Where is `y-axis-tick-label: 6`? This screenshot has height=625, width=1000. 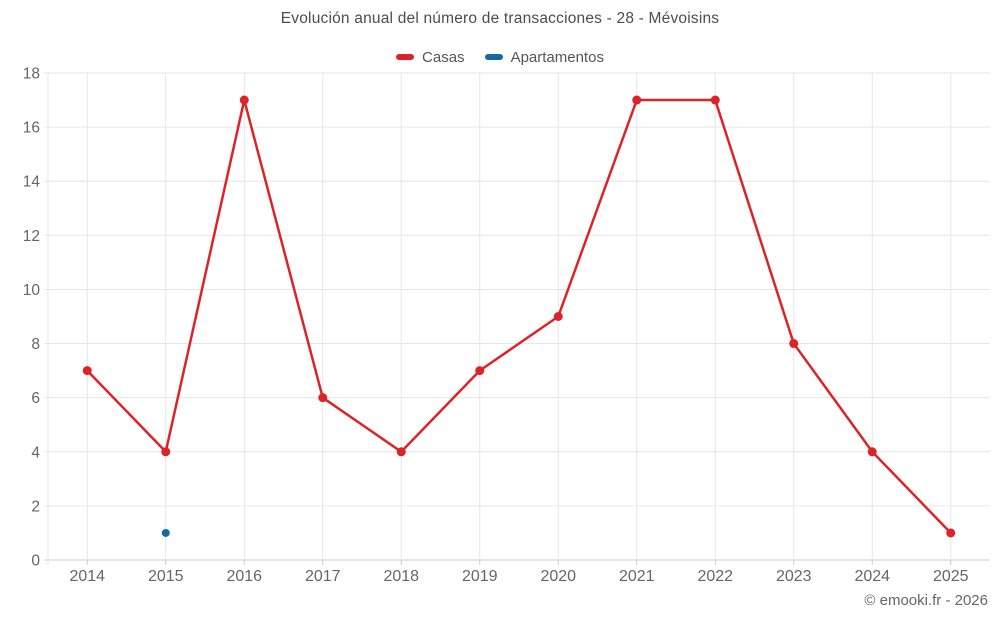 y-axis-tick-label: 6 is located at coordinates (35, 398).